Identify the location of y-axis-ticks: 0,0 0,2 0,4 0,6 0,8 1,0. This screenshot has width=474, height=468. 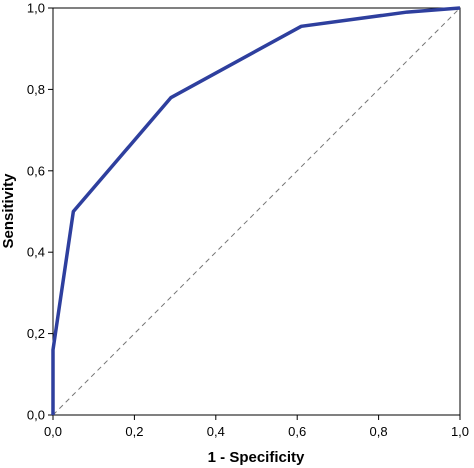
(40, 212).